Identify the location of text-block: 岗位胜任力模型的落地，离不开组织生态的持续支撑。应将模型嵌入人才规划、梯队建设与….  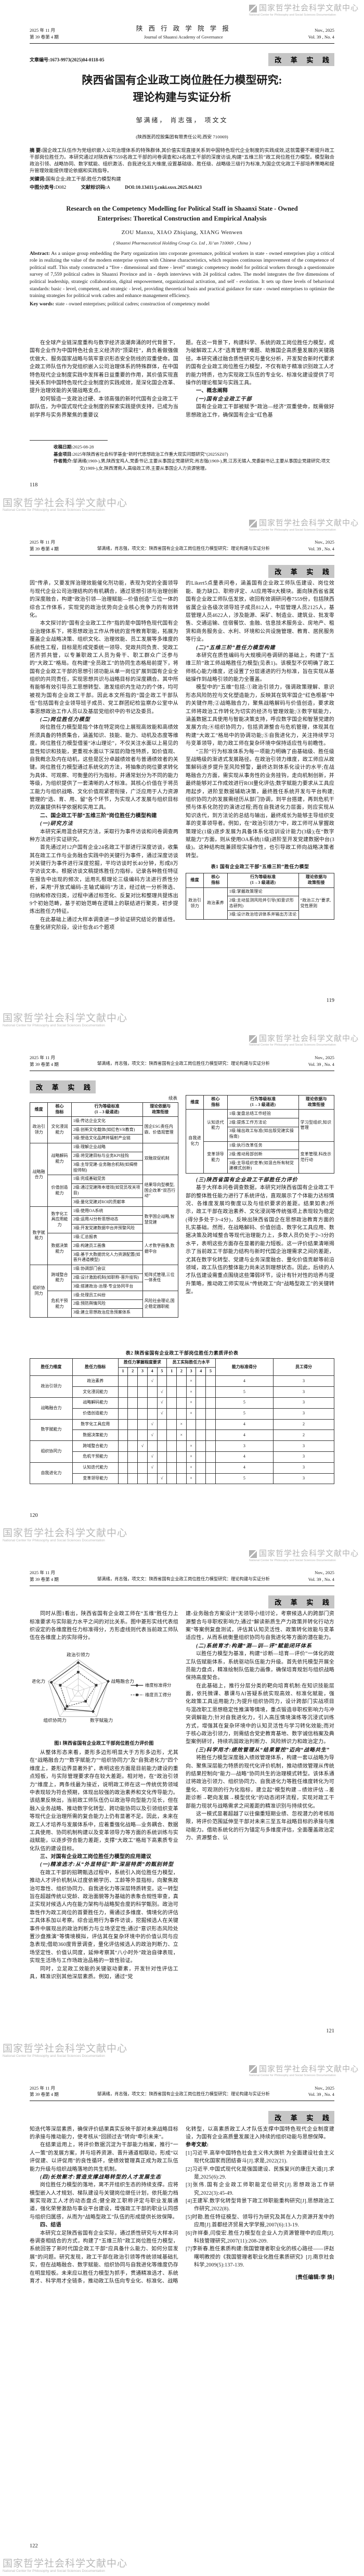
(104, 2201).